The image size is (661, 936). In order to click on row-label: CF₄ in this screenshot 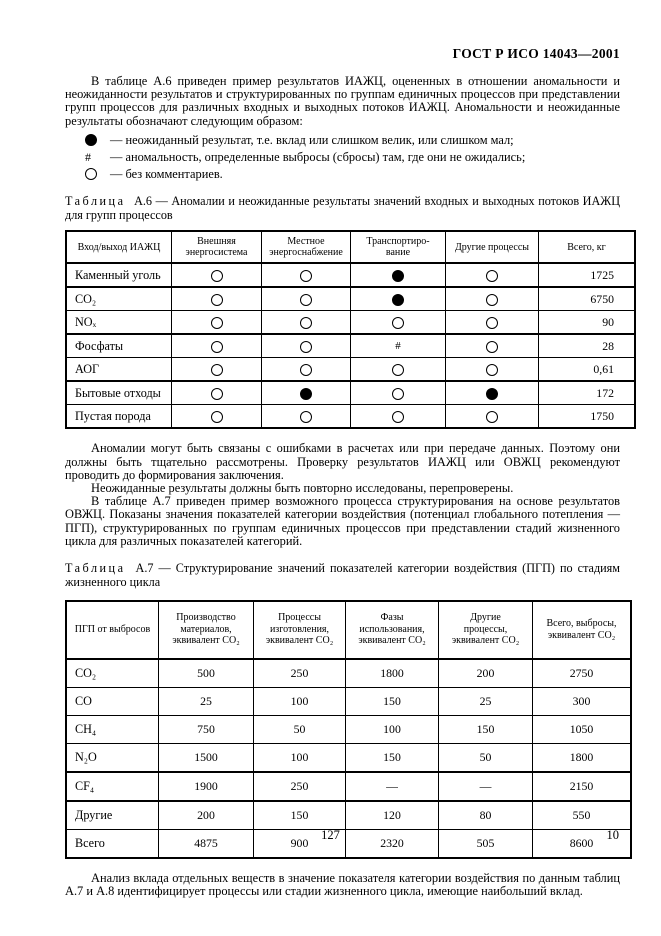, I will do `click(112, 786)`.